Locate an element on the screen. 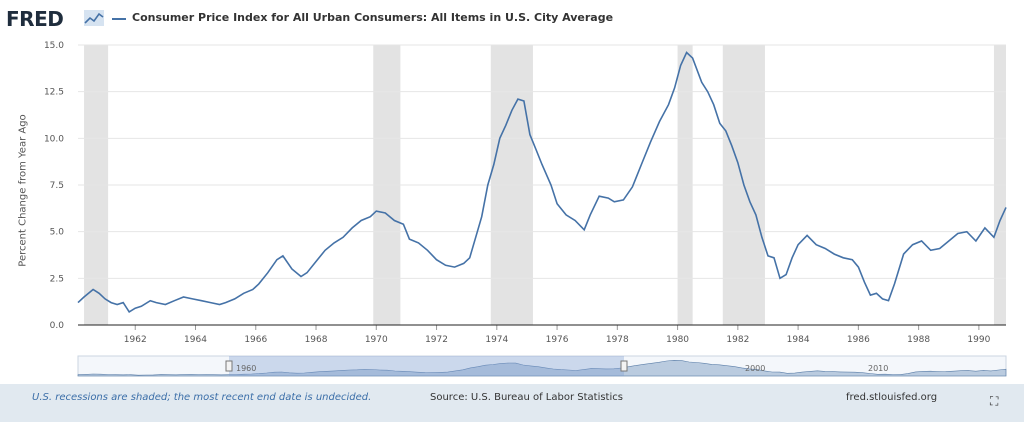  fred-url-link: fred.stlouisfed.org is located at coordinates (892, 397).